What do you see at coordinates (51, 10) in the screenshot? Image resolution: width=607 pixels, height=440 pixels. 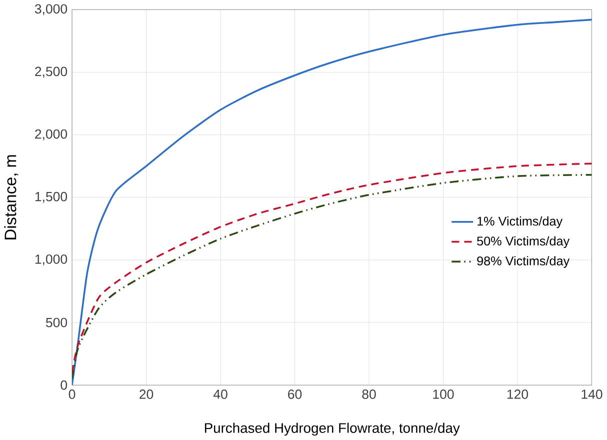 I see `y-tick-label: 3,000` at bounding box center [51, 10].